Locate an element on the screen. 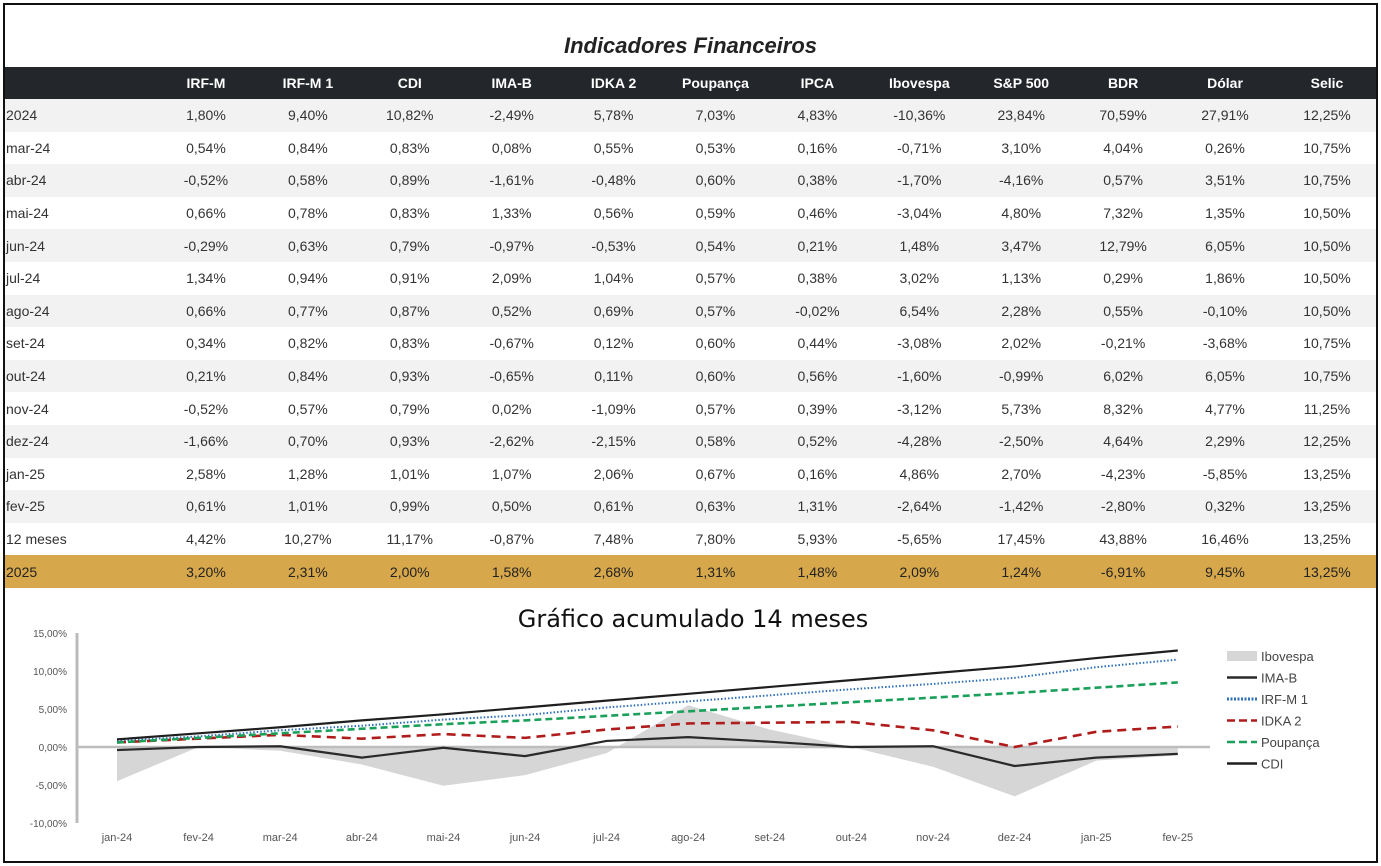 This screenshot has width=1381, height=866. table-cell: 0,26% is located at coordinates (1225, 148).